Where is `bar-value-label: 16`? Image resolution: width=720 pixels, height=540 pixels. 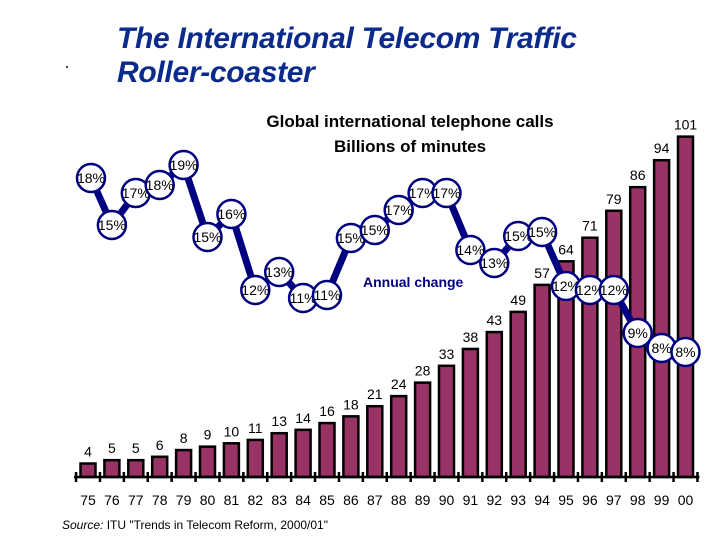
bar-value-label: 16 is located at coordinates (327, 411).